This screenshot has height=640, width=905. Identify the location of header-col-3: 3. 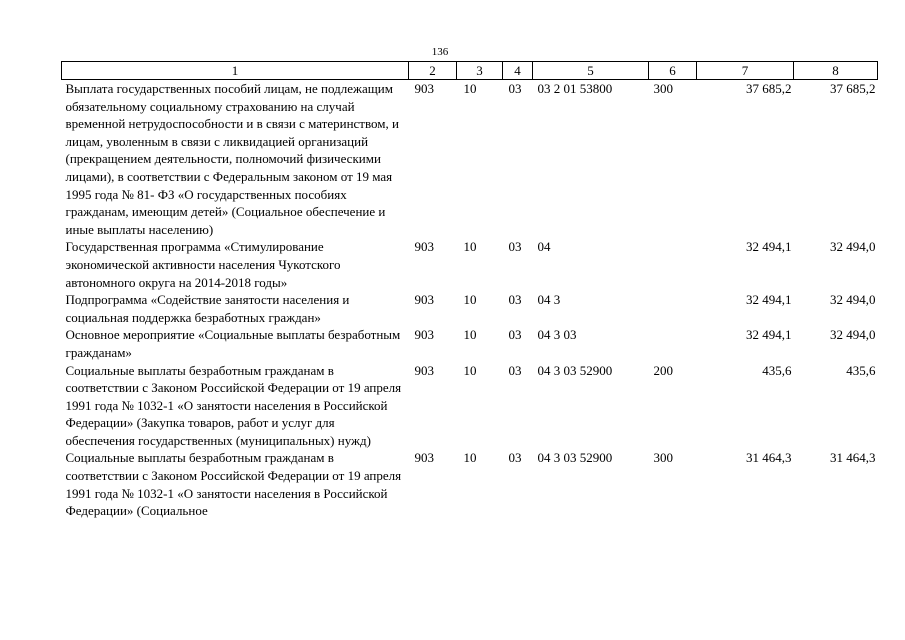
(479, 70).